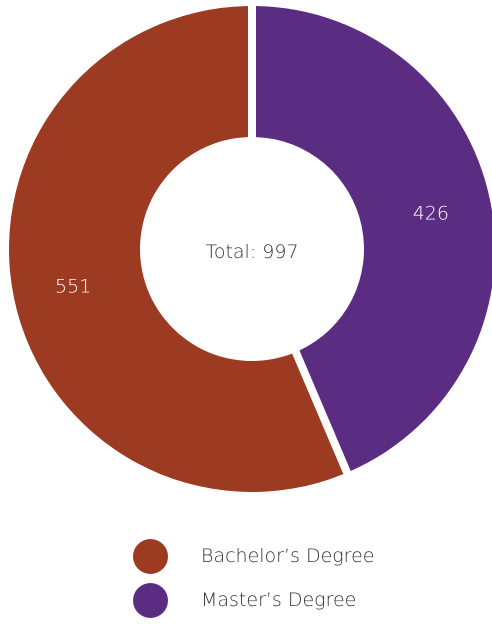 This screenshot has height=626, width=492. Describe the element at coordinates (150, 556) in the screenshot. I see `legend-swatch-bachelors` at that location.